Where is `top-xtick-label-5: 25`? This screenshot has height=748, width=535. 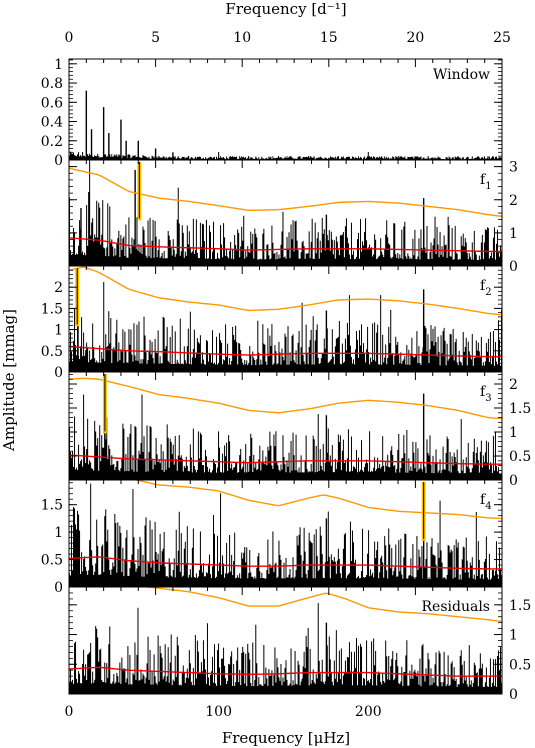
top-xtick-label-5: 25 is located at coordinates (502, 38).